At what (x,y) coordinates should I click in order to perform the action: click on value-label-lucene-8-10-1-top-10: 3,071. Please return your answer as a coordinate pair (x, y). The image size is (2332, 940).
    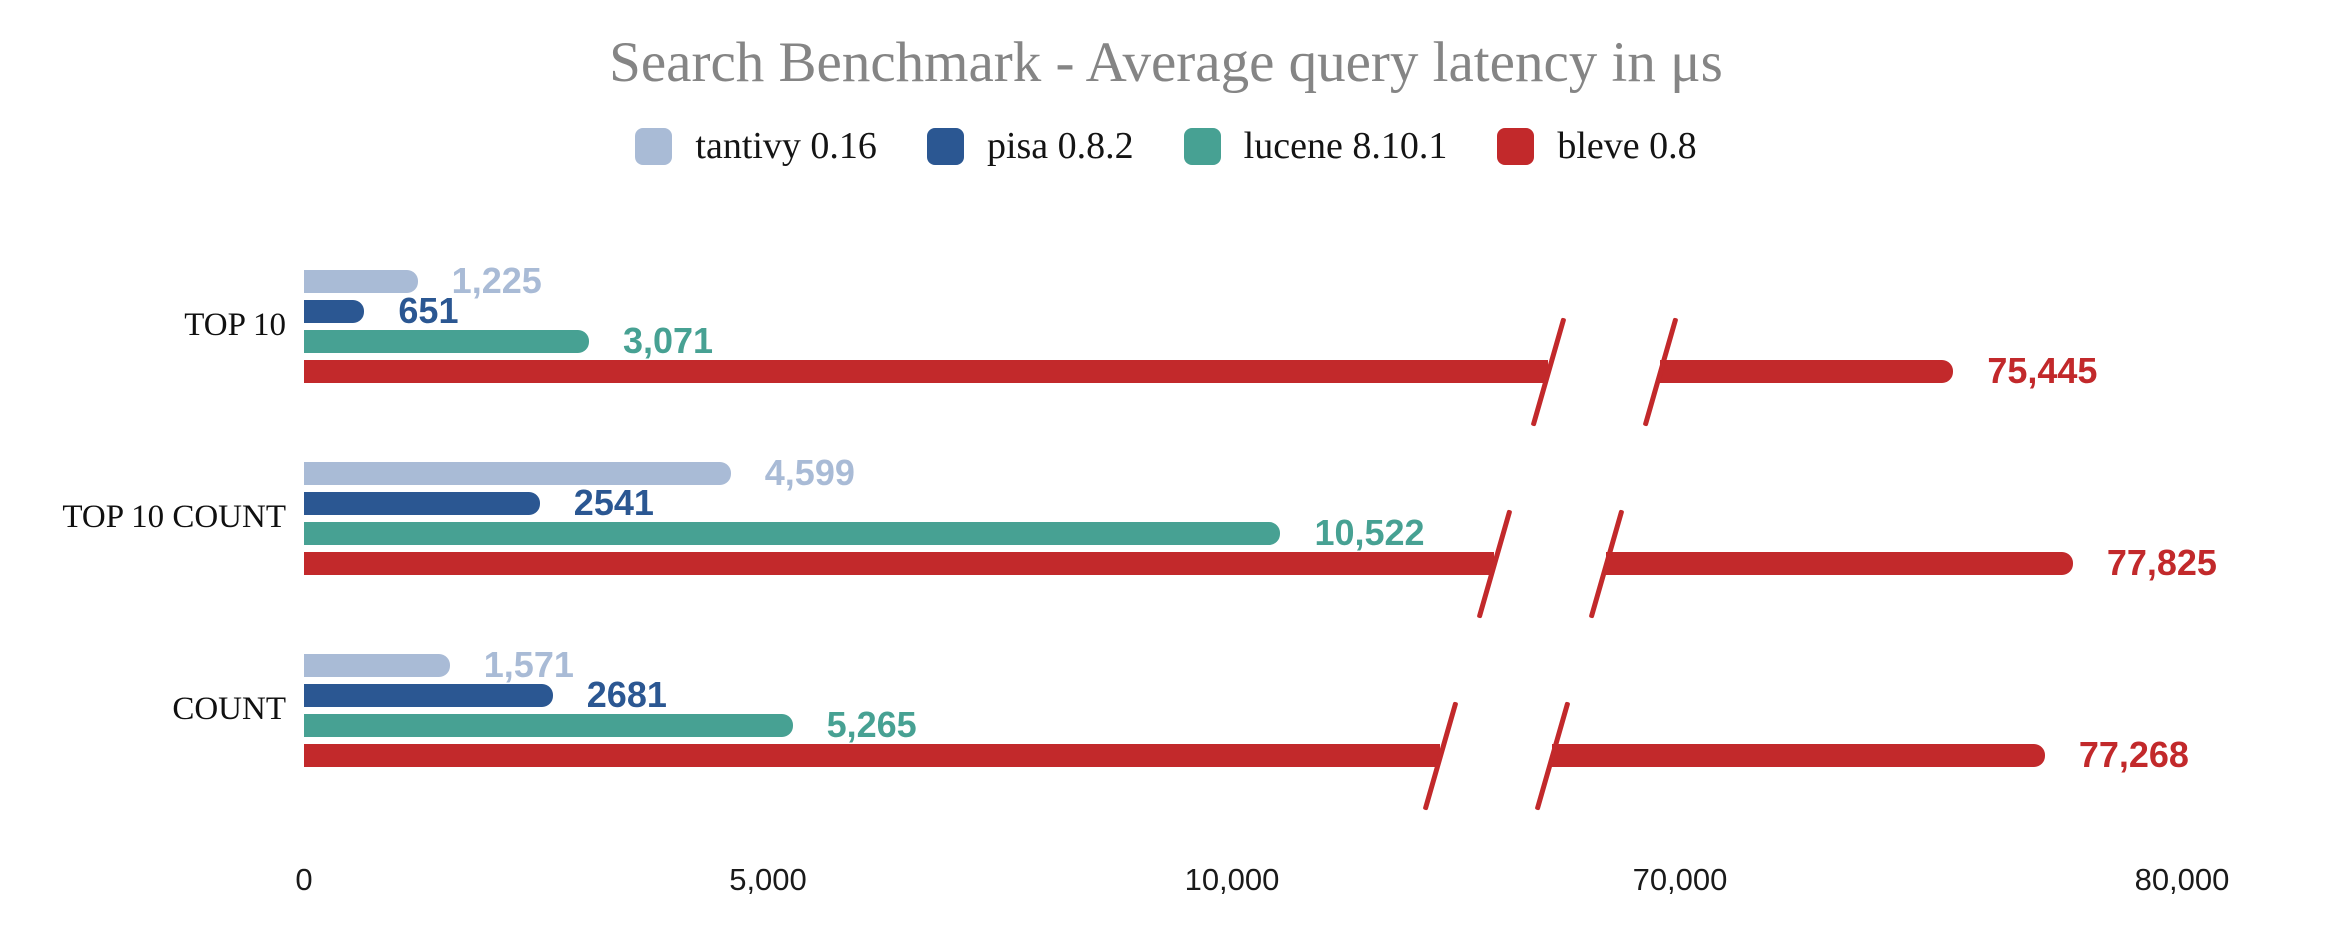
    Looking at the image, I should click on (668, 340).